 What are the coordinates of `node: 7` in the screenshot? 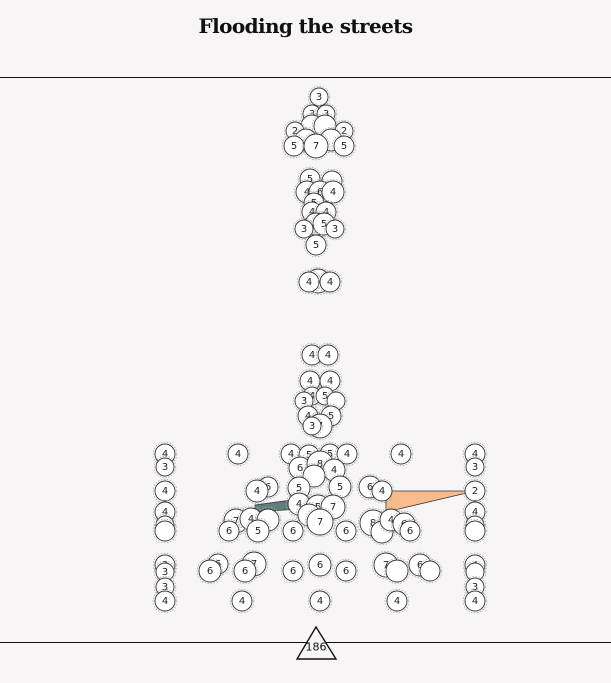 It's located at (320, 522).